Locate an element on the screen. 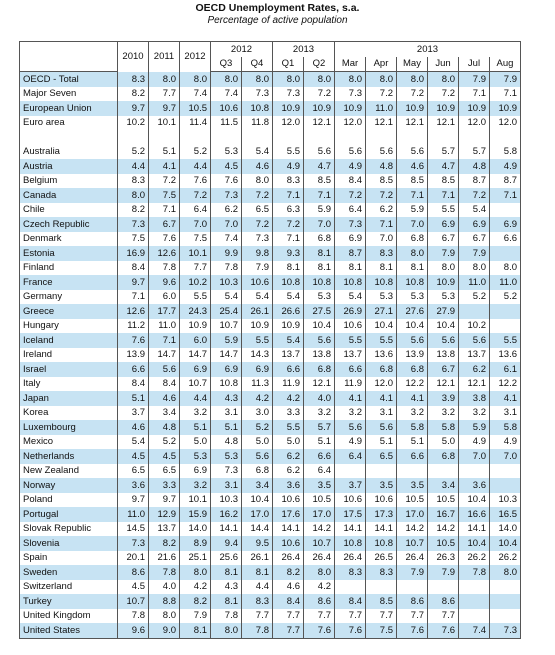 This screenshot has width=555, height=655. value-cell: 14.2 is located at coordinates (443, 528).